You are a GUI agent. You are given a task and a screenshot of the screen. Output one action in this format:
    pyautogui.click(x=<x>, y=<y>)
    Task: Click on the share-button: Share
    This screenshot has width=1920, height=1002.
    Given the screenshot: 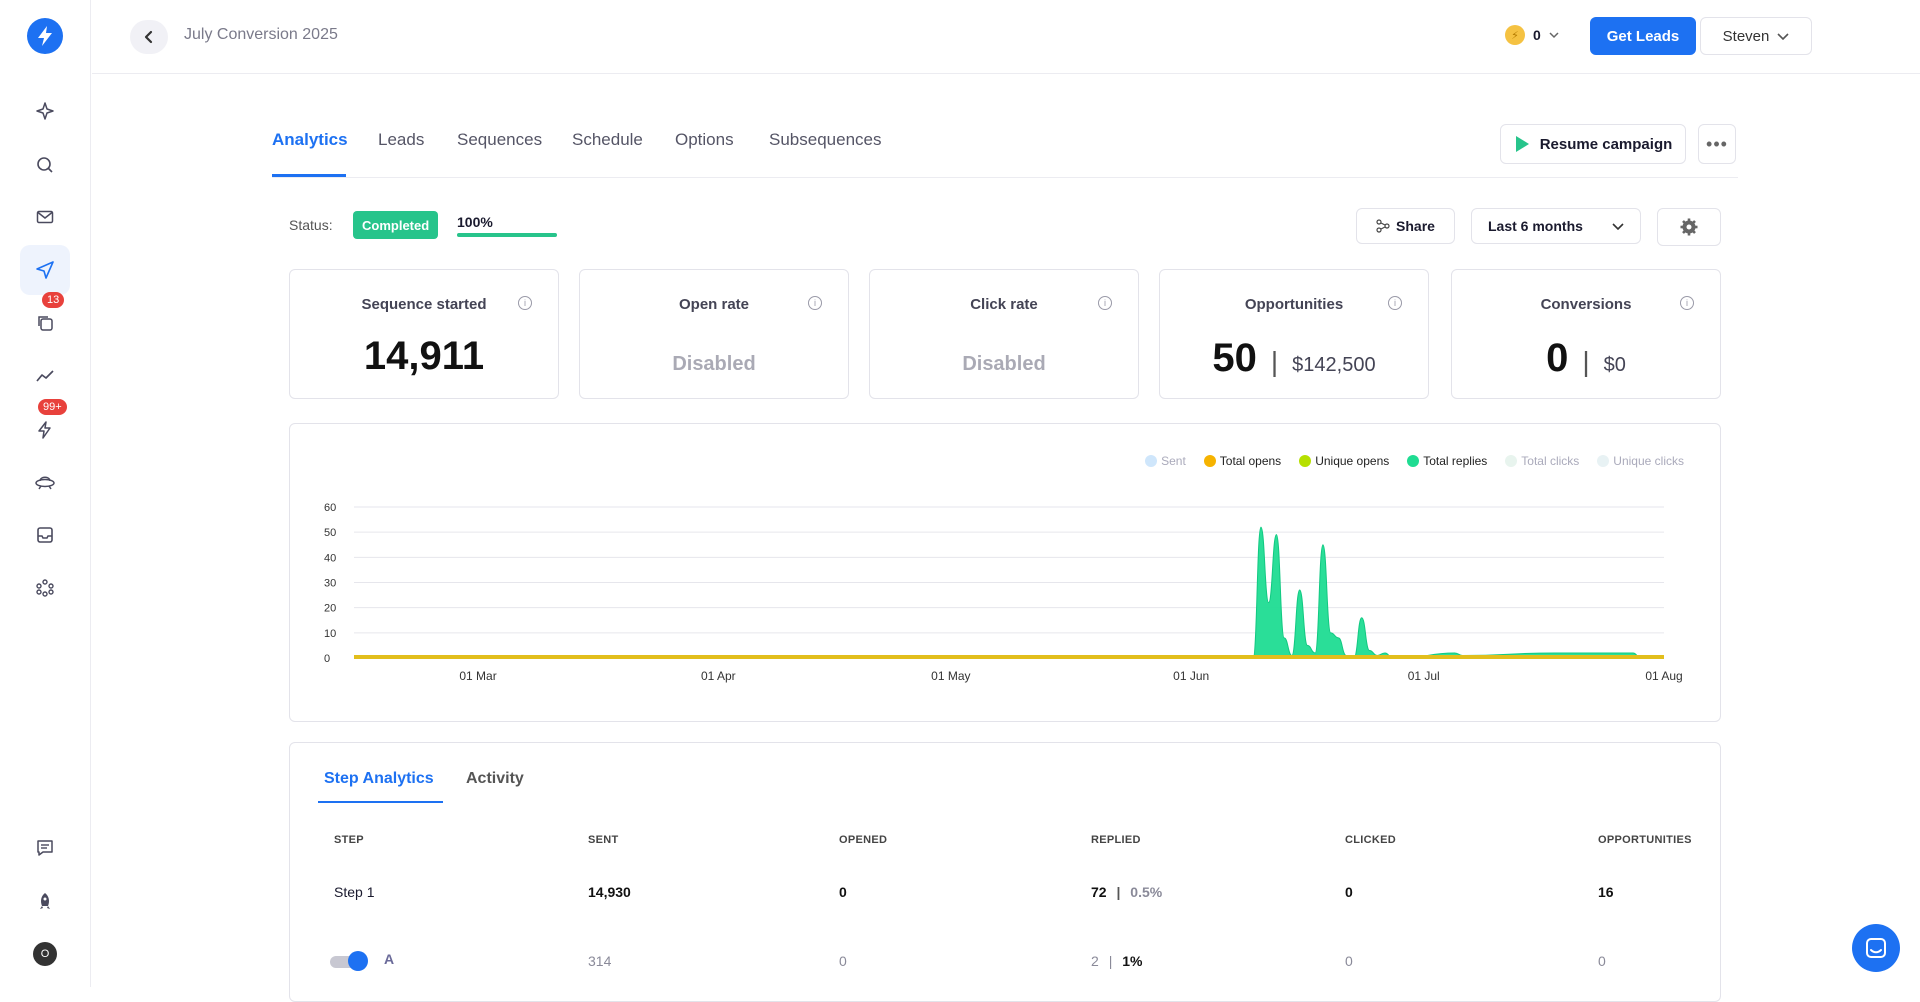 What is the action you would take?
    pyautogui.click(x=1405, y=226)
    